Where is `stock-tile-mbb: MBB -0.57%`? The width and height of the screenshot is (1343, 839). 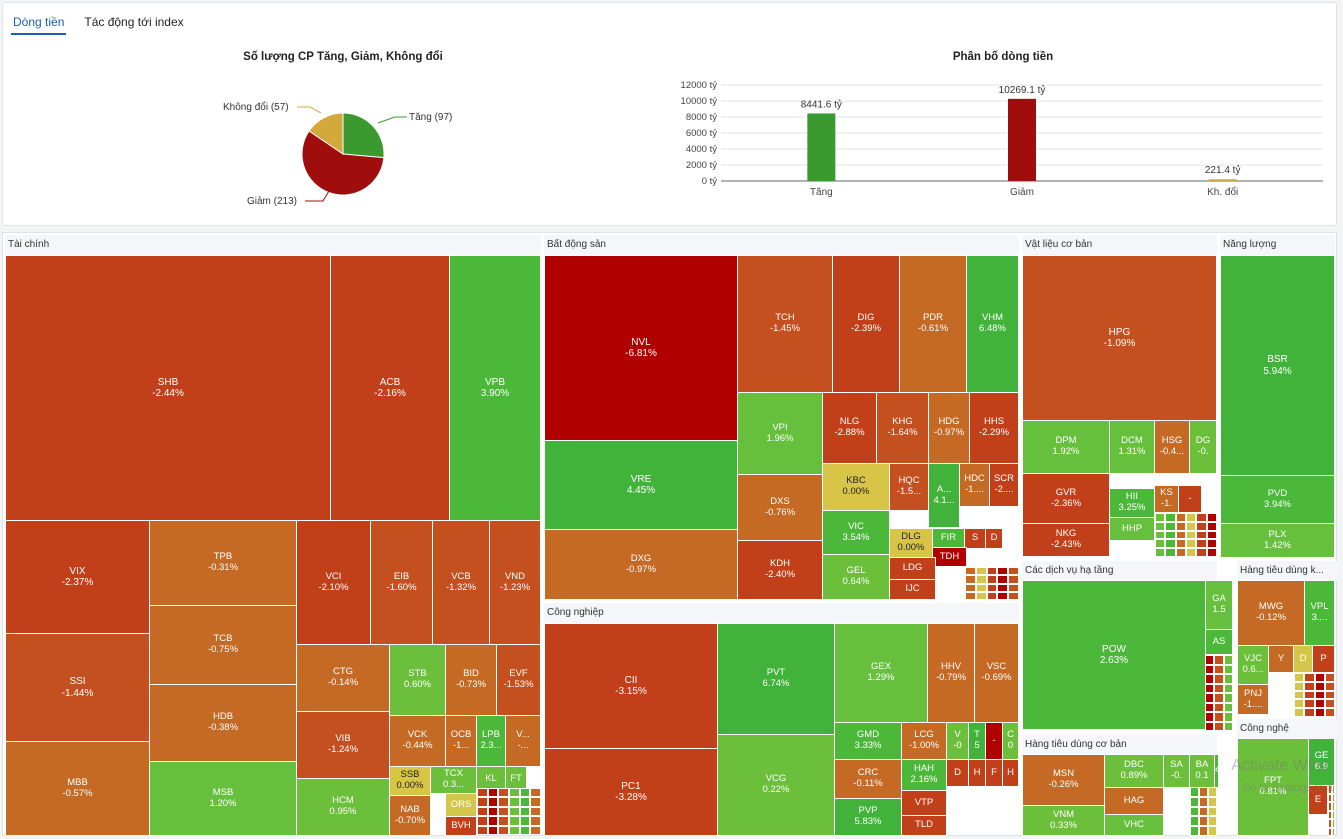
stock-tile-mbb: MBB -0.57% is located at coordinates (77, 788).